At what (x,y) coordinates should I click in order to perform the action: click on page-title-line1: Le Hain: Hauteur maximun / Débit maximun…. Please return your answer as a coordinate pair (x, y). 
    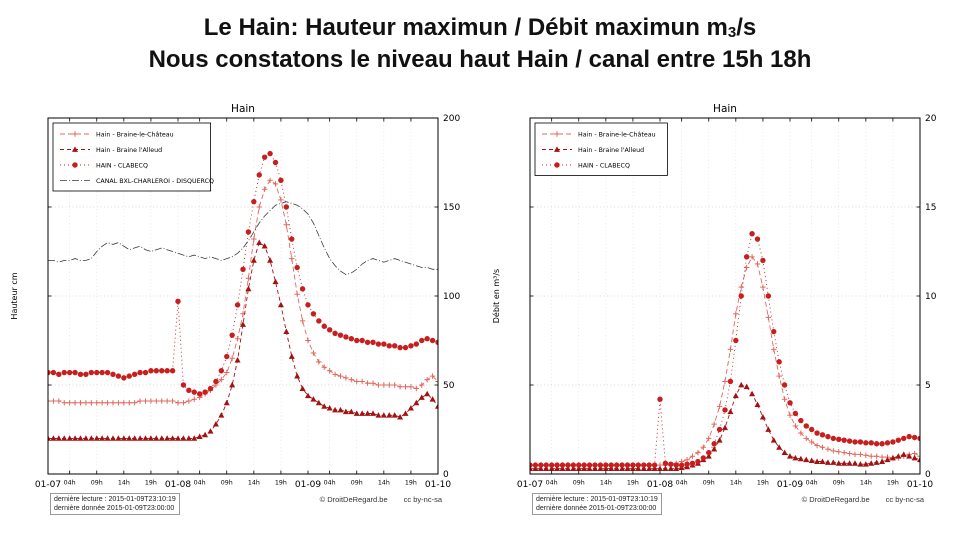
    Looking at the image, I should click on (480, 28).